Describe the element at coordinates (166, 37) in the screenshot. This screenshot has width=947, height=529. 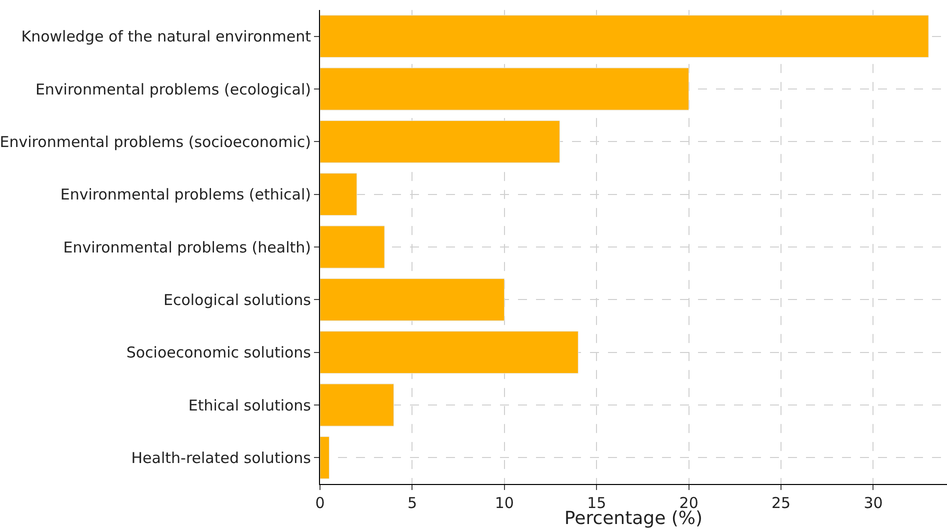
I see `y-tick-label: Knowledge of the natural environment` at that location.